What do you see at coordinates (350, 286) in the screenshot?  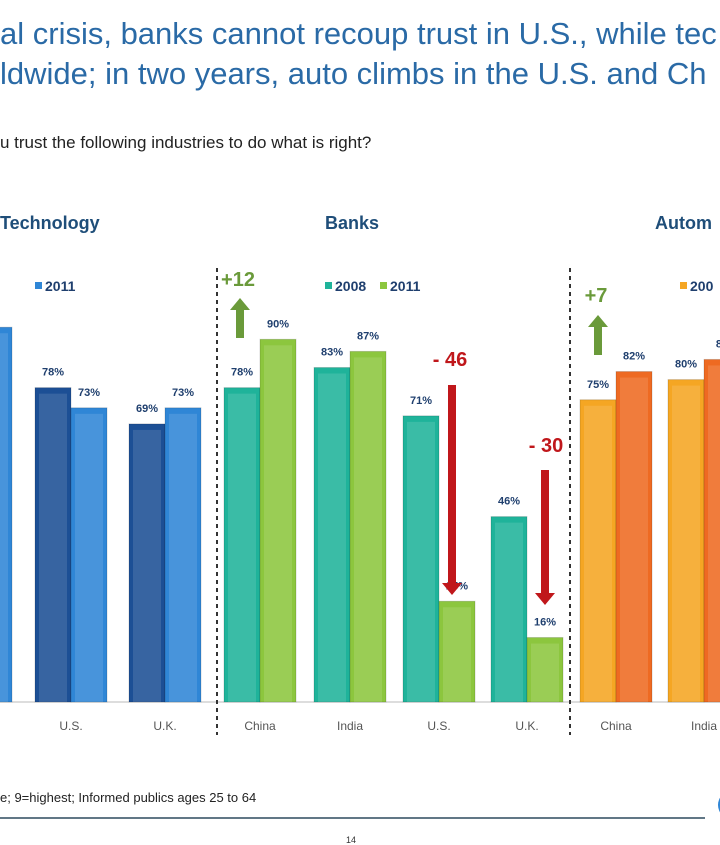 I see `legend-label: 2008` at bounding box center [350, 286].